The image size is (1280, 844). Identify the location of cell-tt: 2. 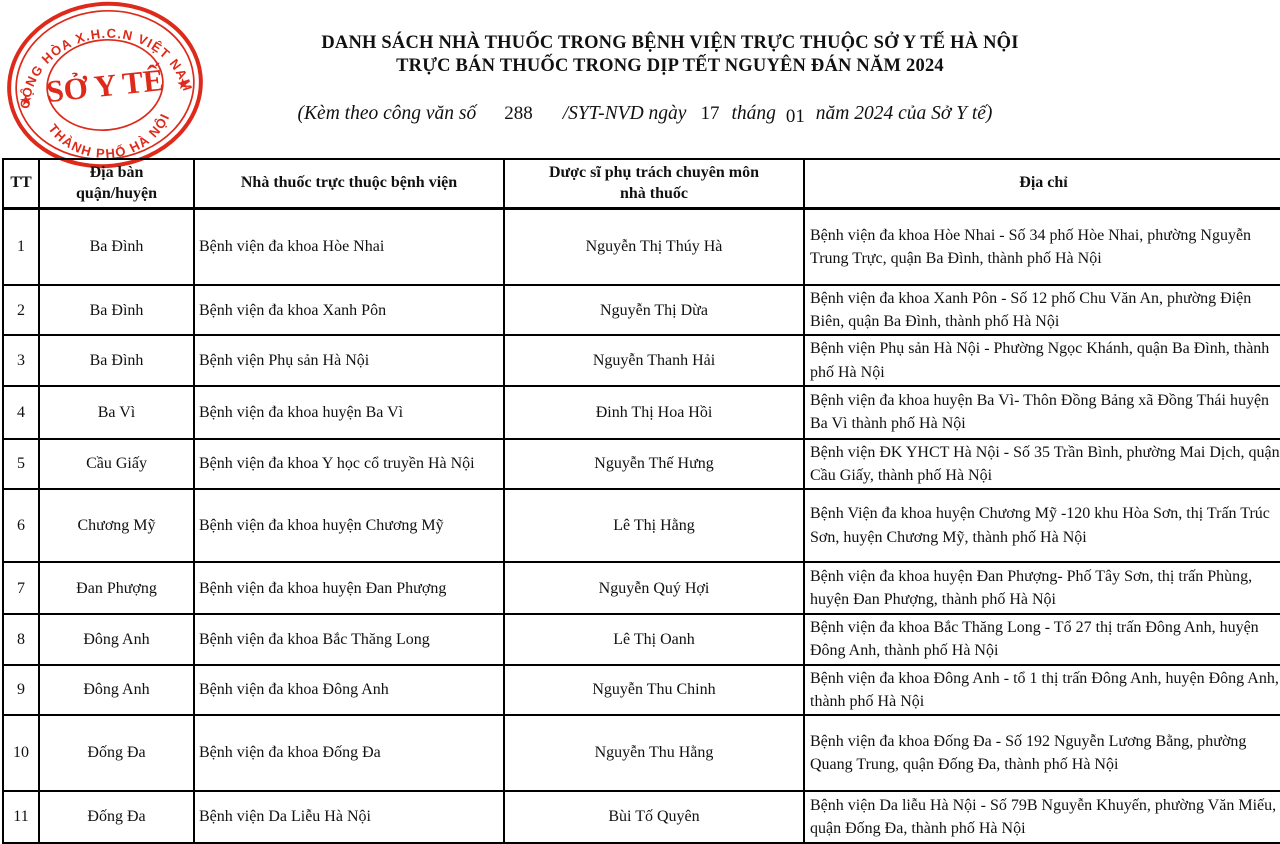
(21, 310).